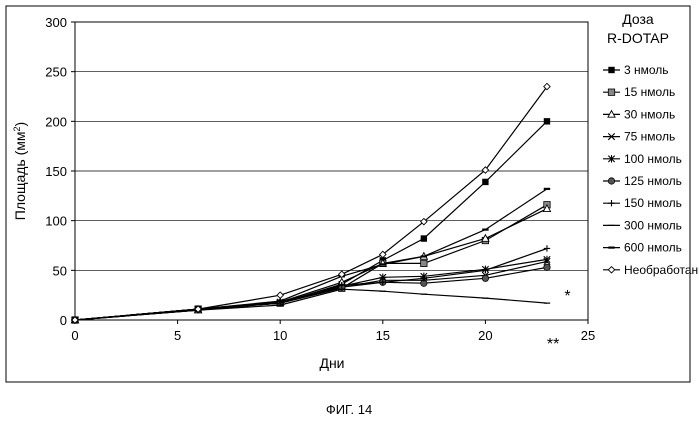 This screenshot has width=699, height=427. Describe the element at coordinates (63, 320) in the screenshot. I see `y-tick-label-0: 0` at that location.